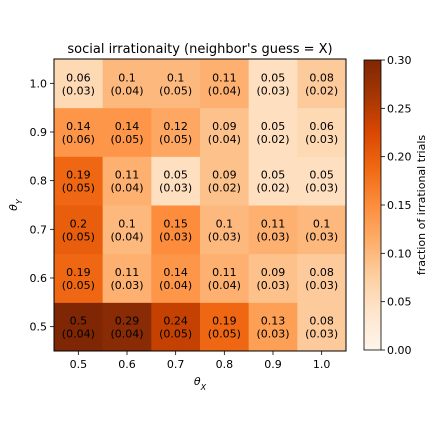  I want to click on colorbar-tick-label: 0.00, so click(399, 350).